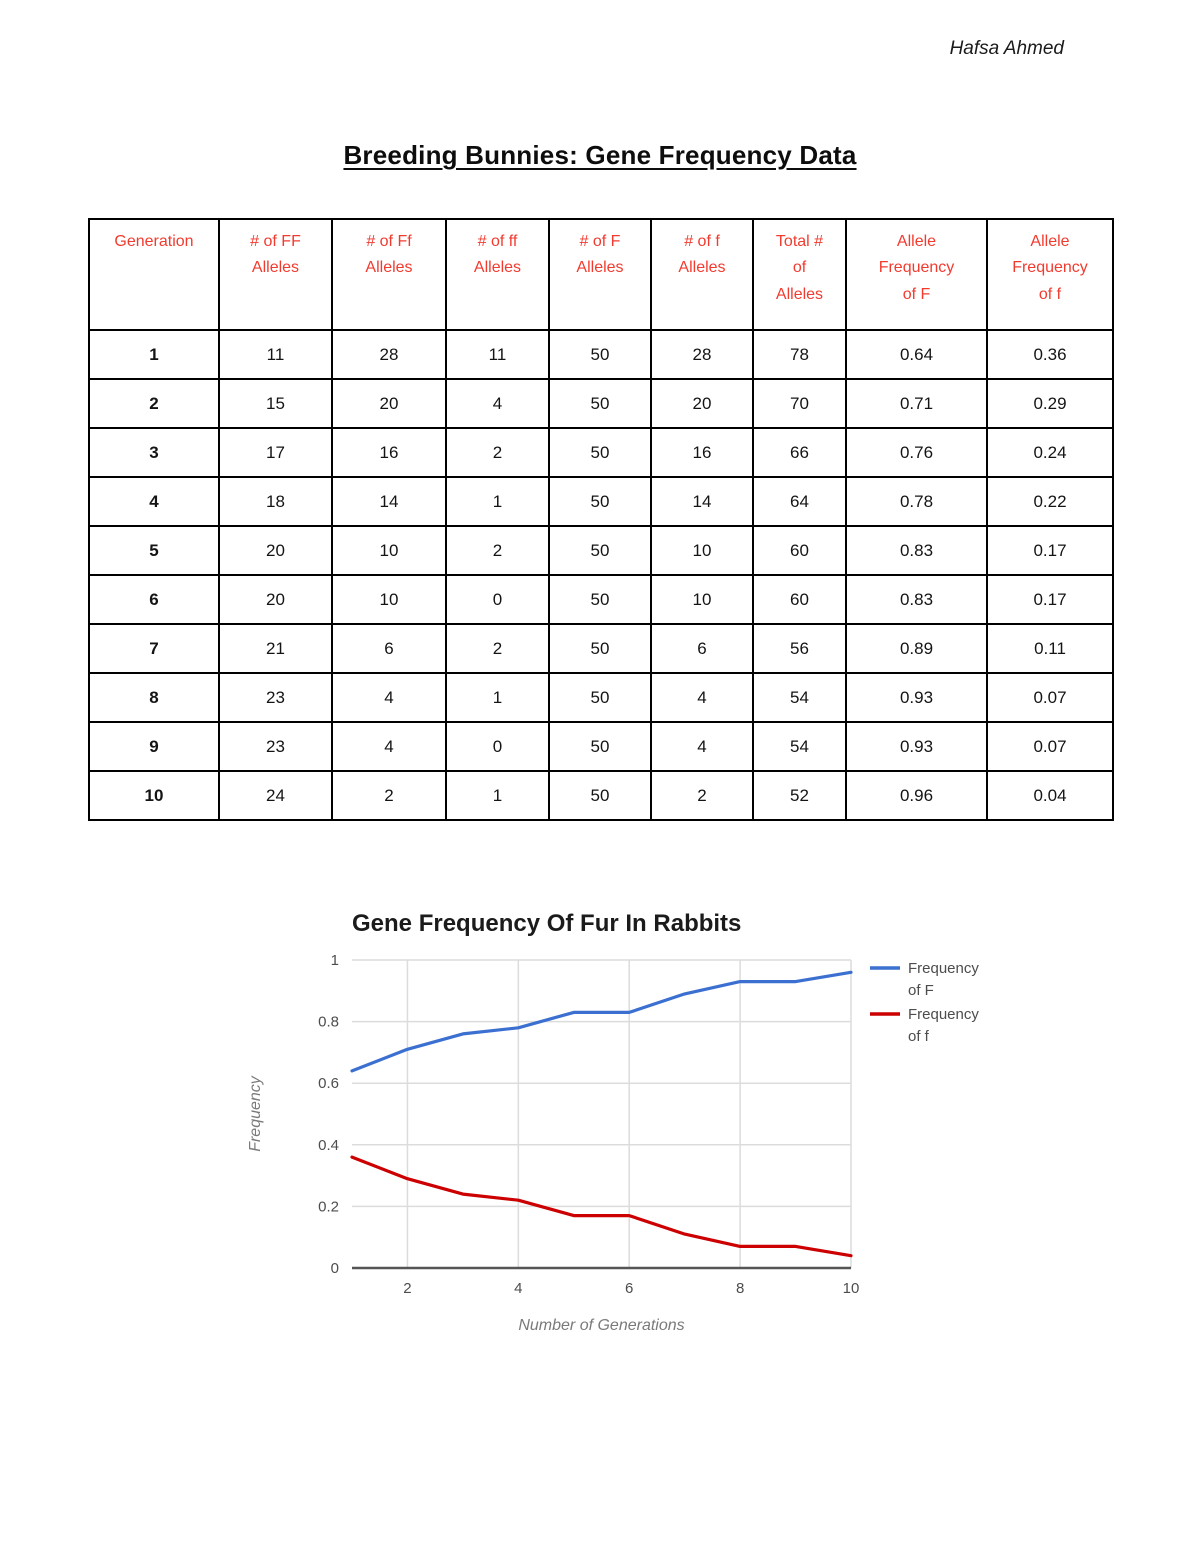  Describe the element at coordinates (916, 501) in the screenshot. I see `value-cell: 0.78` at that location.